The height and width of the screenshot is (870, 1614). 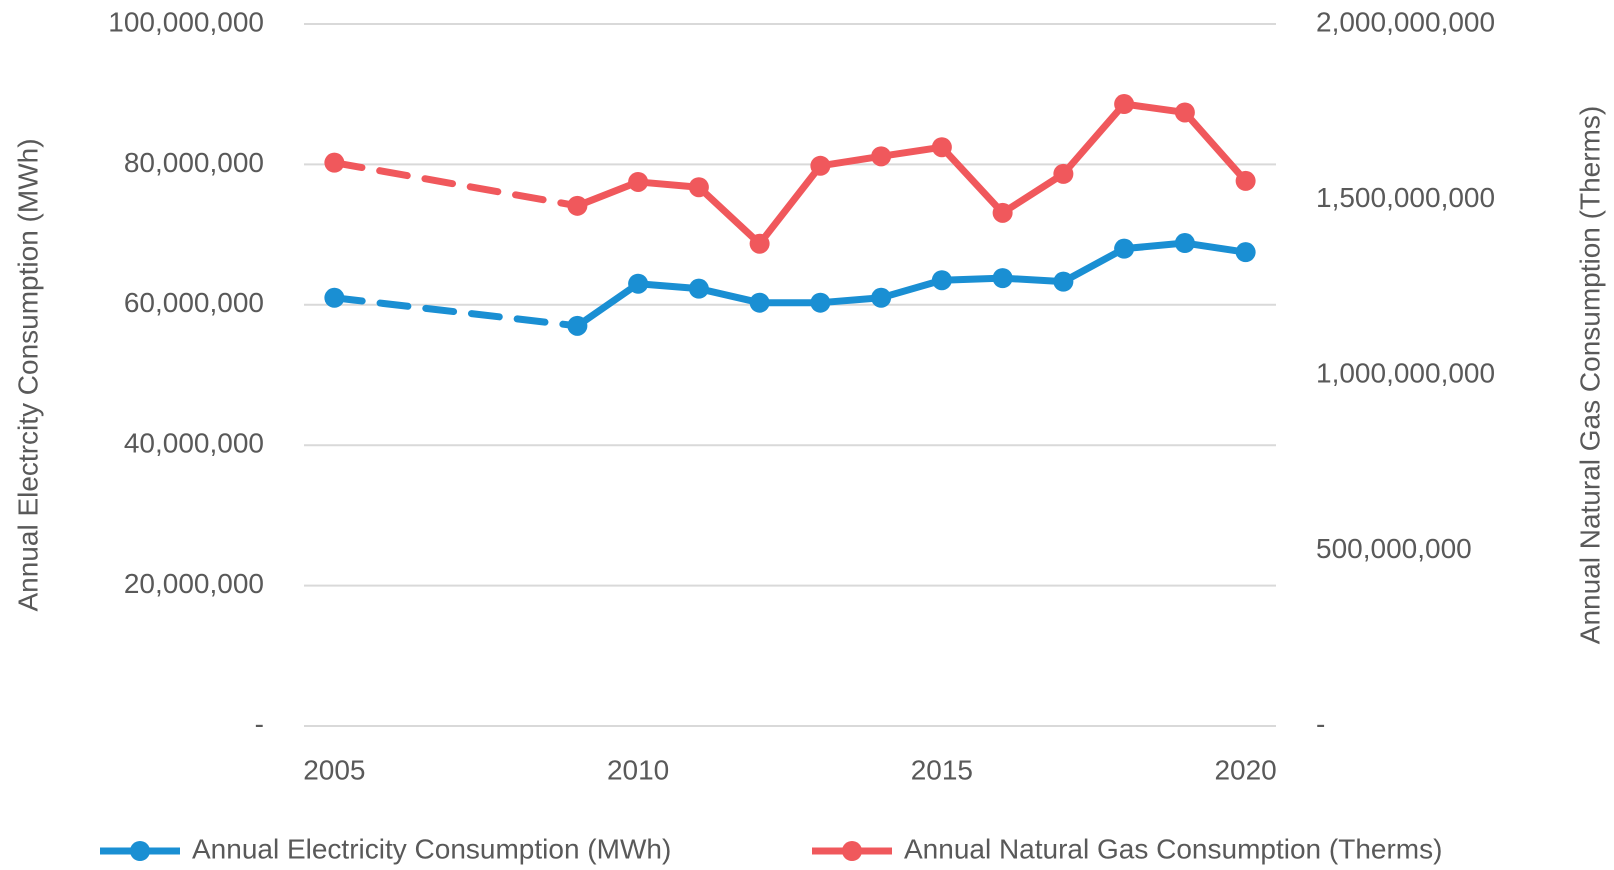 What do you see at coordinates (1245, 769) in the screenshot?
I see `x-tick-label: 2020` at bounding box center [1245, 769].